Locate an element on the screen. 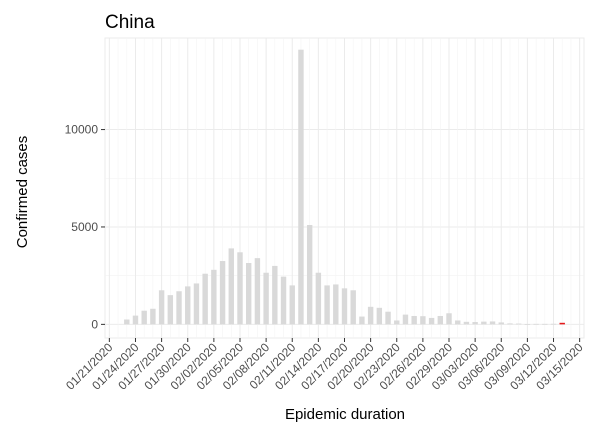  bar-02-10-2020 is located at coordinates (283, 300).